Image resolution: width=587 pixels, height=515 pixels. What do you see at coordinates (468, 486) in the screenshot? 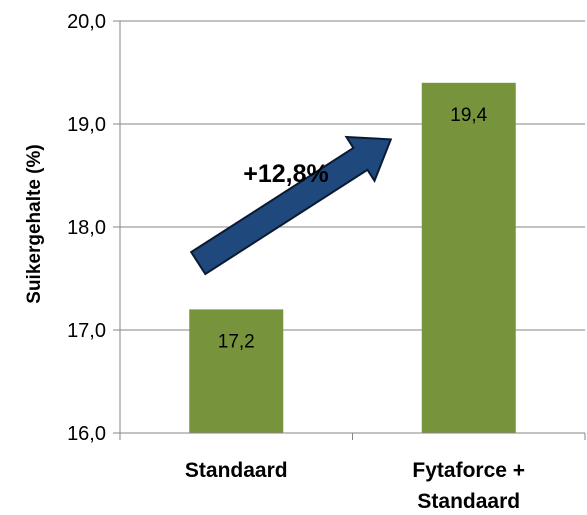
I see `category-label-2: Fytaforce + Standaard` at bounding box center [468, 486].